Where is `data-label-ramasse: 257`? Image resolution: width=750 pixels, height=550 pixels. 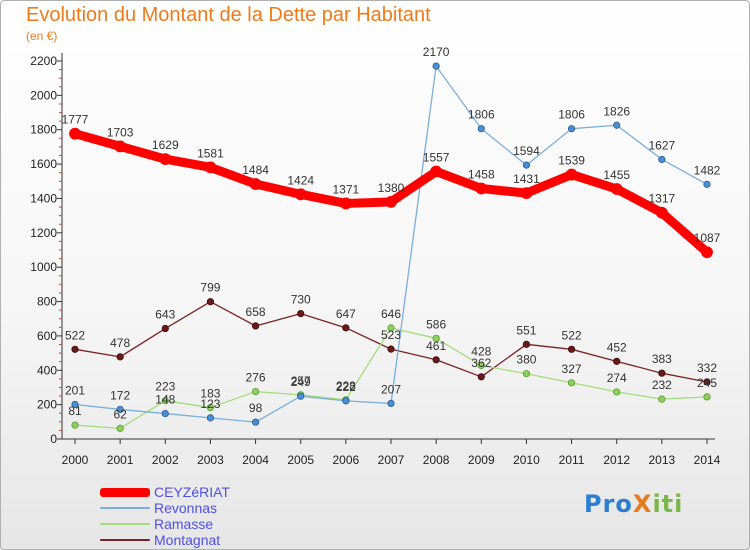 data-label-ramasse: 257 is located at coordinates (301, 381).